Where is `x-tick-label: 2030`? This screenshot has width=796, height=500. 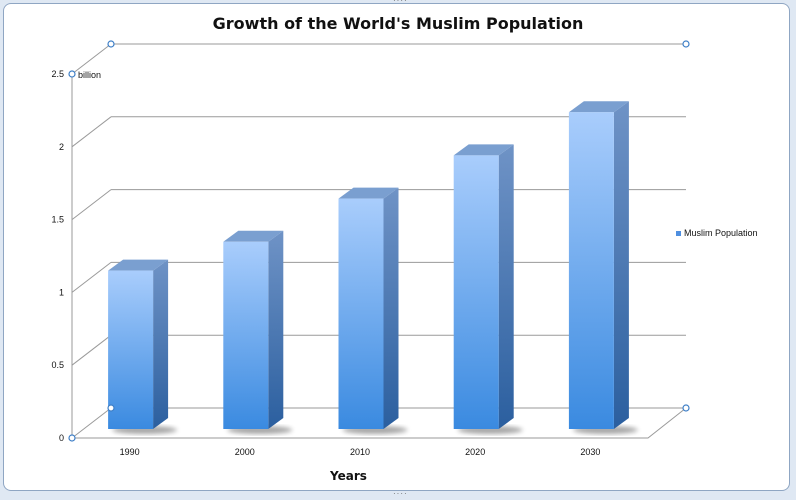
x-tick-label: 2030 is located at coordinates (590, 452).